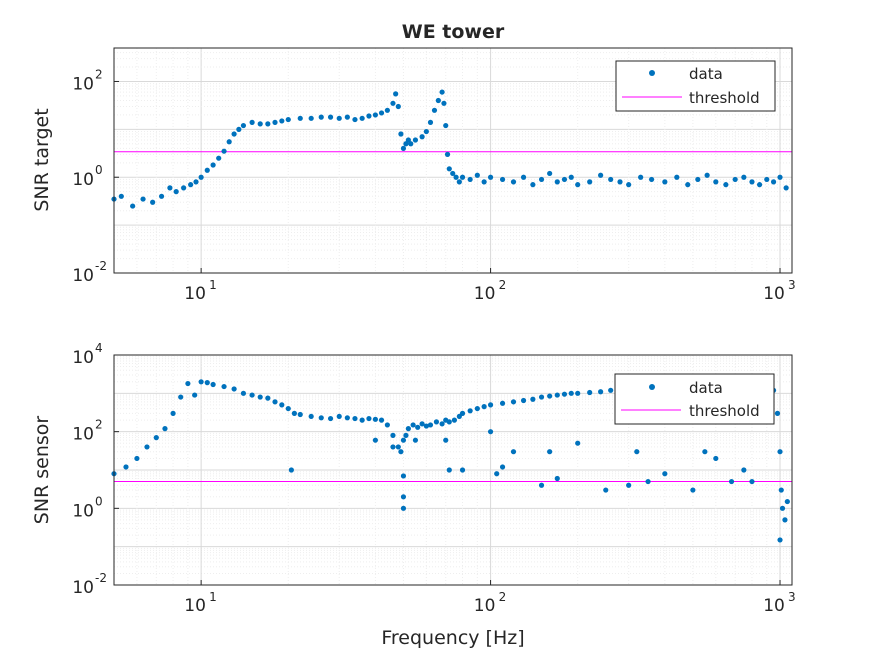 Image resolution: width=875 pixels, height=656 pixels. I want to click on top-data-points, so click(450, 149).